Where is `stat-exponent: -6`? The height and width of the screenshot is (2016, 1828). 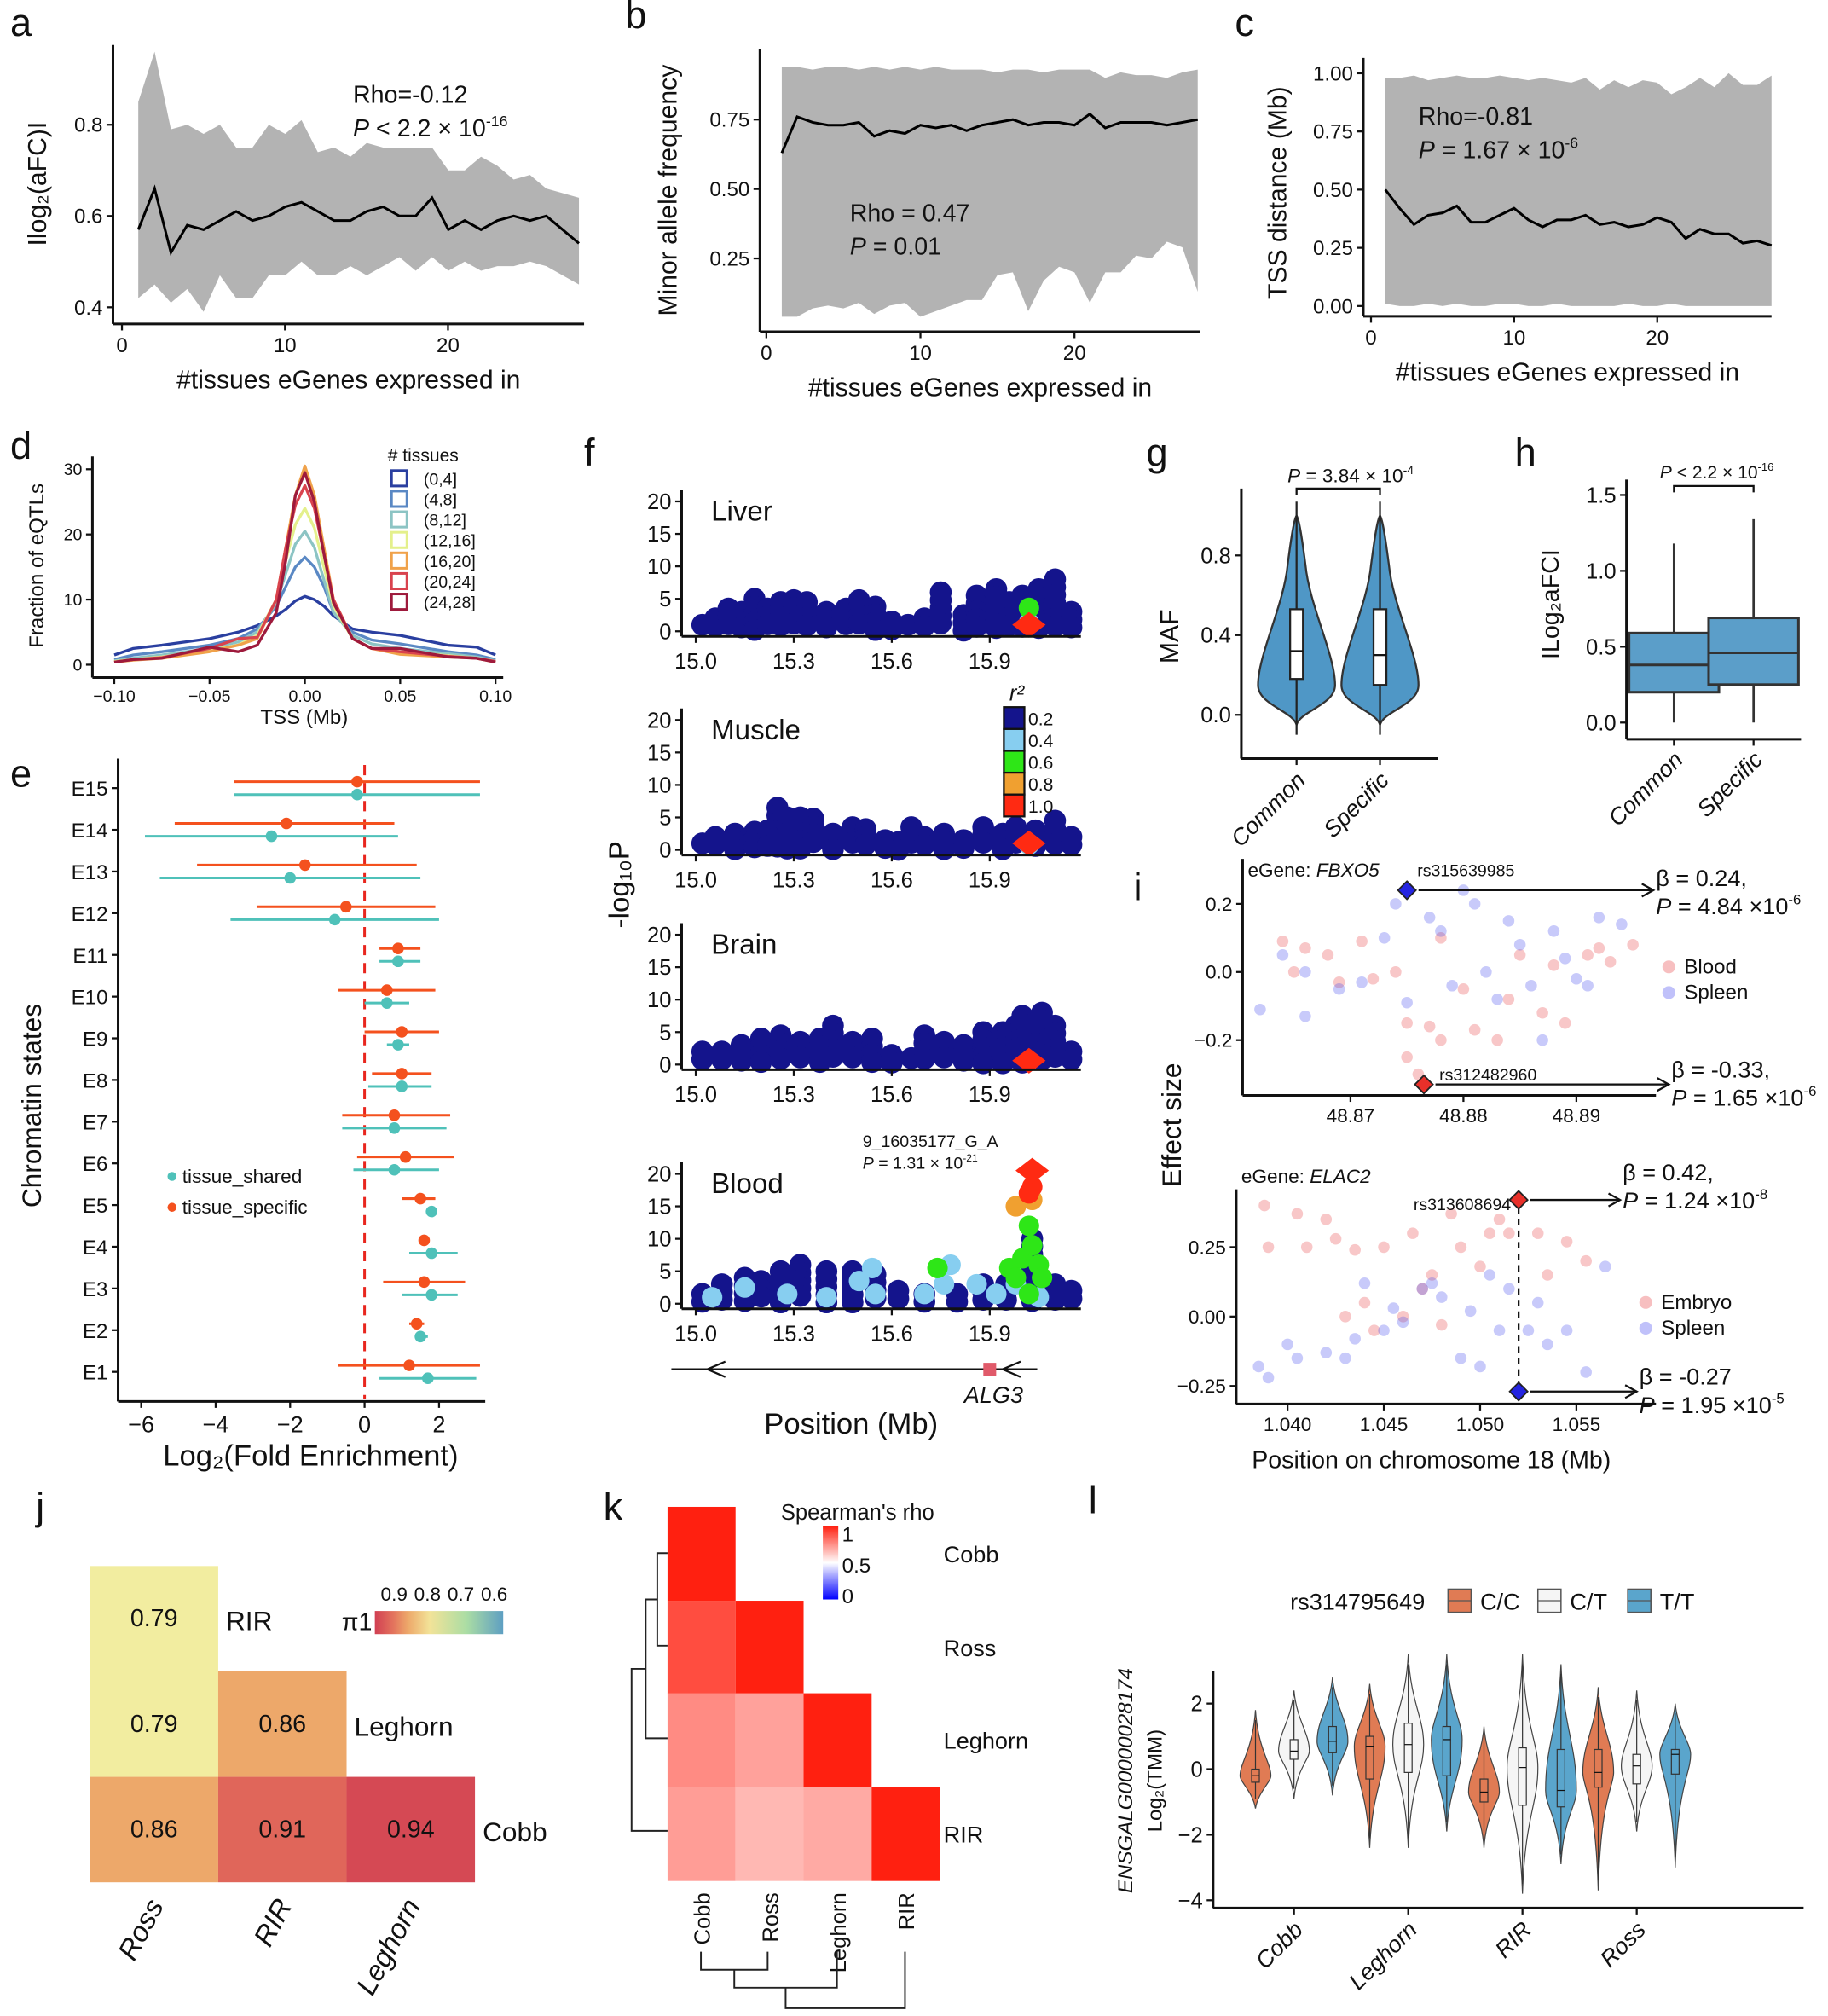 stat-exponent: -6 is located at coordinates (1572, 143).